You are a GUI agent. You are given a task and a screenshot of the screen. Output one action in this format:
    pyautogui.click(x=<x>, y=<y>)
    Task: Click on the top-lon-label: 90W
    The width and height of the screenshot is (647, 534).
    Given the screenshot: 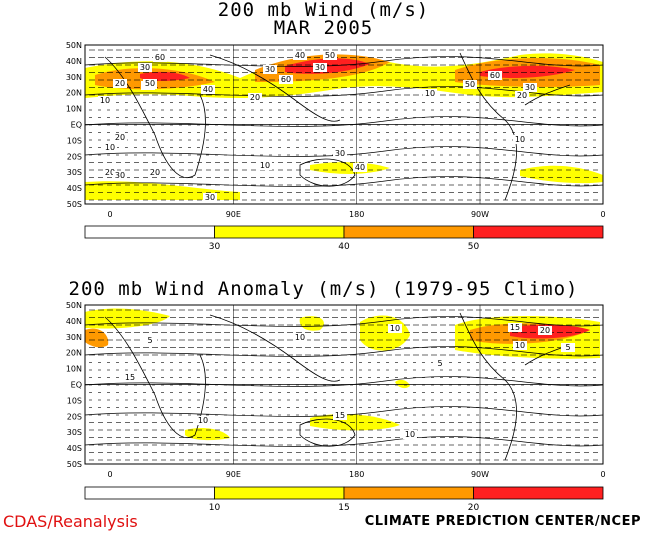 What is the action you would take?
    pyautogui.click(x=480, y=214)
    